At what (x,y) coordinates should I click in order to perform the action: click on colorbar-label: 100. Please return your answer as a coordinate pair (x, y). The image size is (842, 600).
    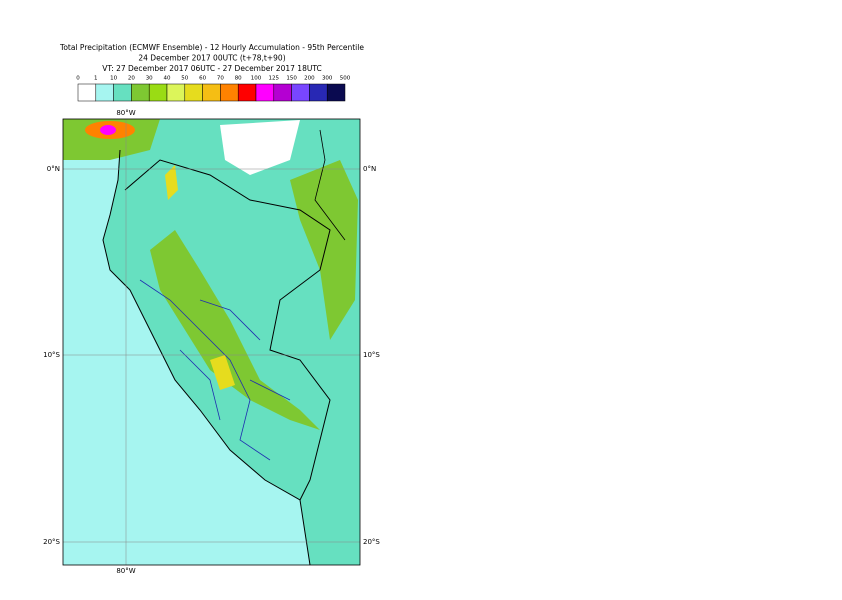
    Looking at the image, I should click on (256, 79).